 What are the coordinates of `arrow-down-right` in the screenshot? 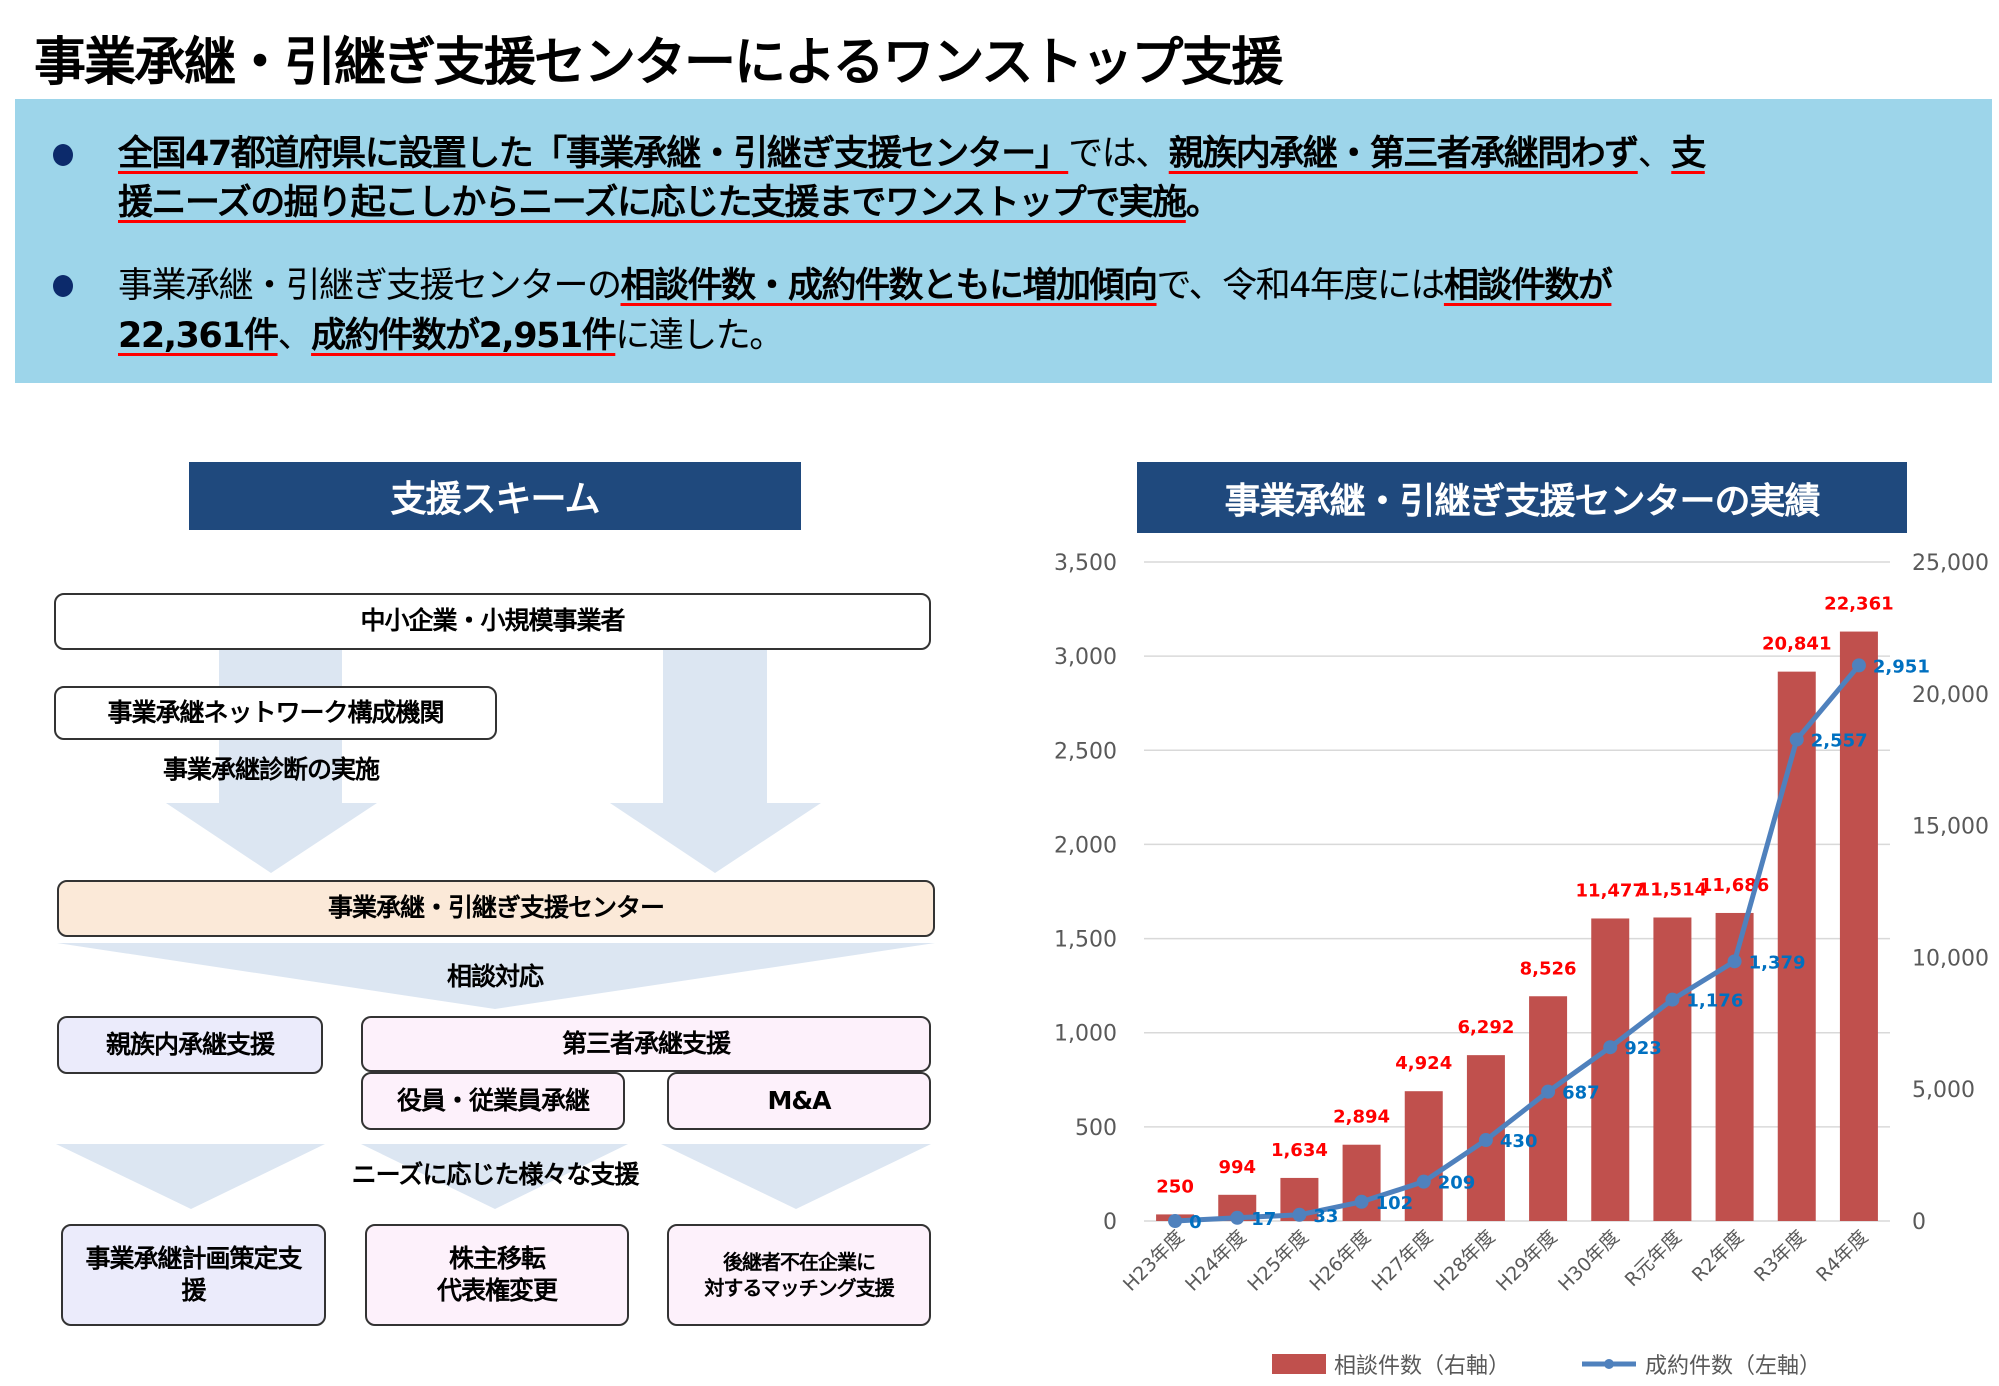 It's located at (715, 761).